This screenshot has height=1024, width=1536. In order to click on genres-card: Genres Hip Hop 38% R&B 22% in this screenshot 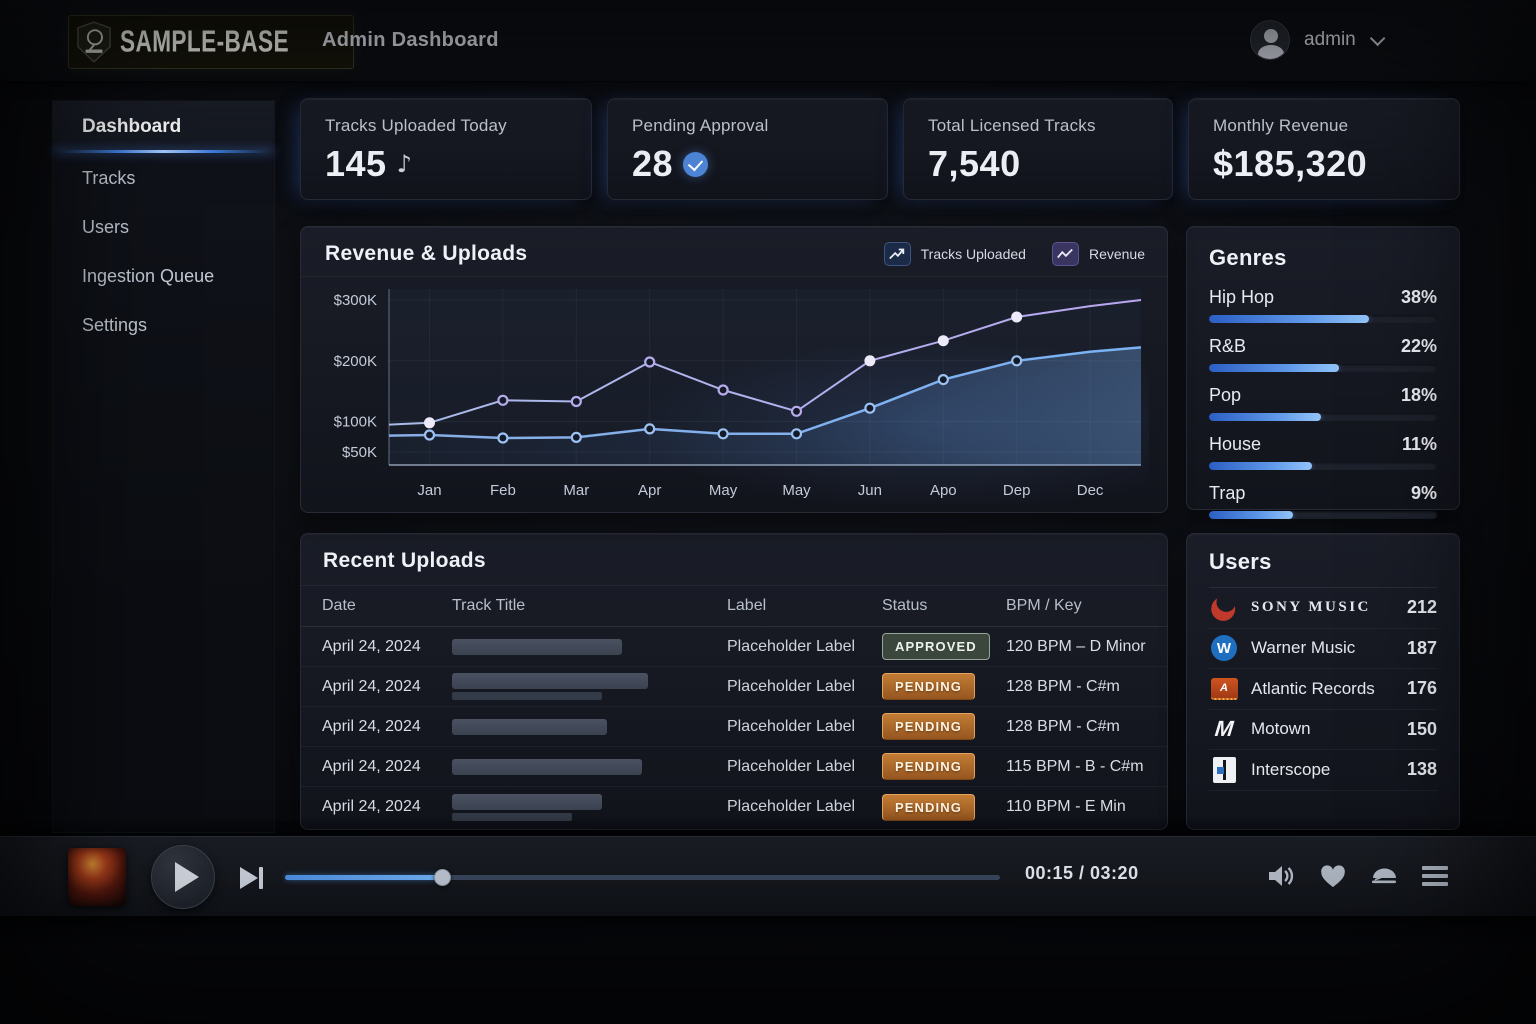, I will do `click(1323, 372)`.